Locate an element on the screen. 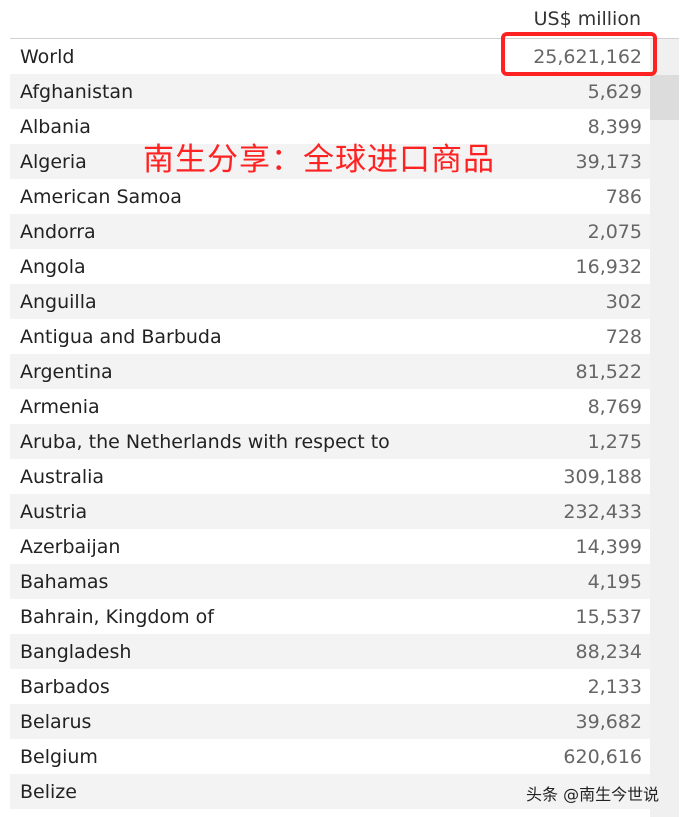  import-value: 8,399 is located at coordinates (614, 126).